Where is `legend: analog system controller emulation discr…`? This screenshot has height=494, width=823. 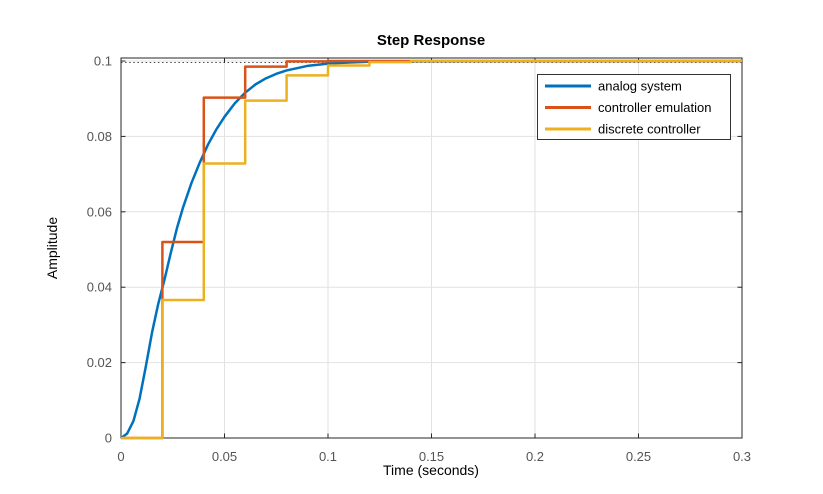
legend: analog system controller emulation discr… is located at coordinates (634, 107).